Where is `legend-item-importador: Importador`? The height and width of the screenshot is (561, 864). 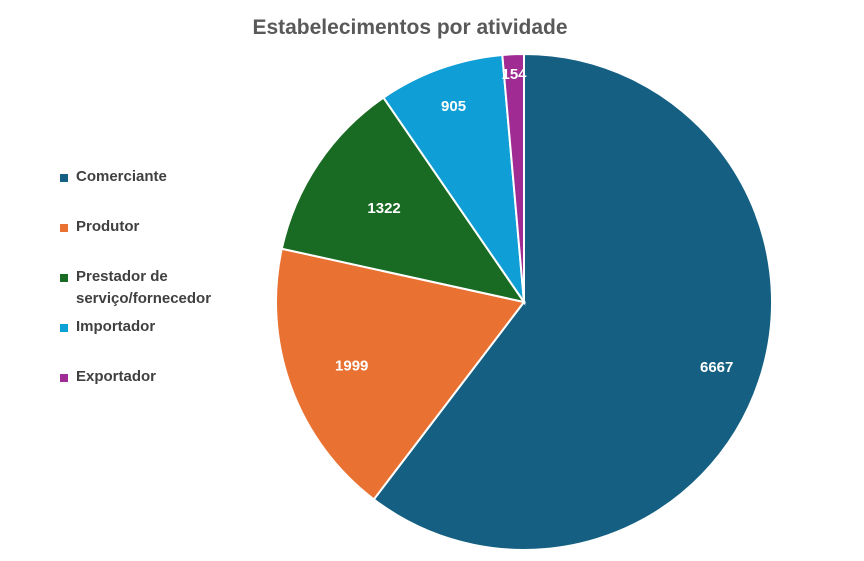
legend-item-importador: Importador is located at coordinates (153, 327).